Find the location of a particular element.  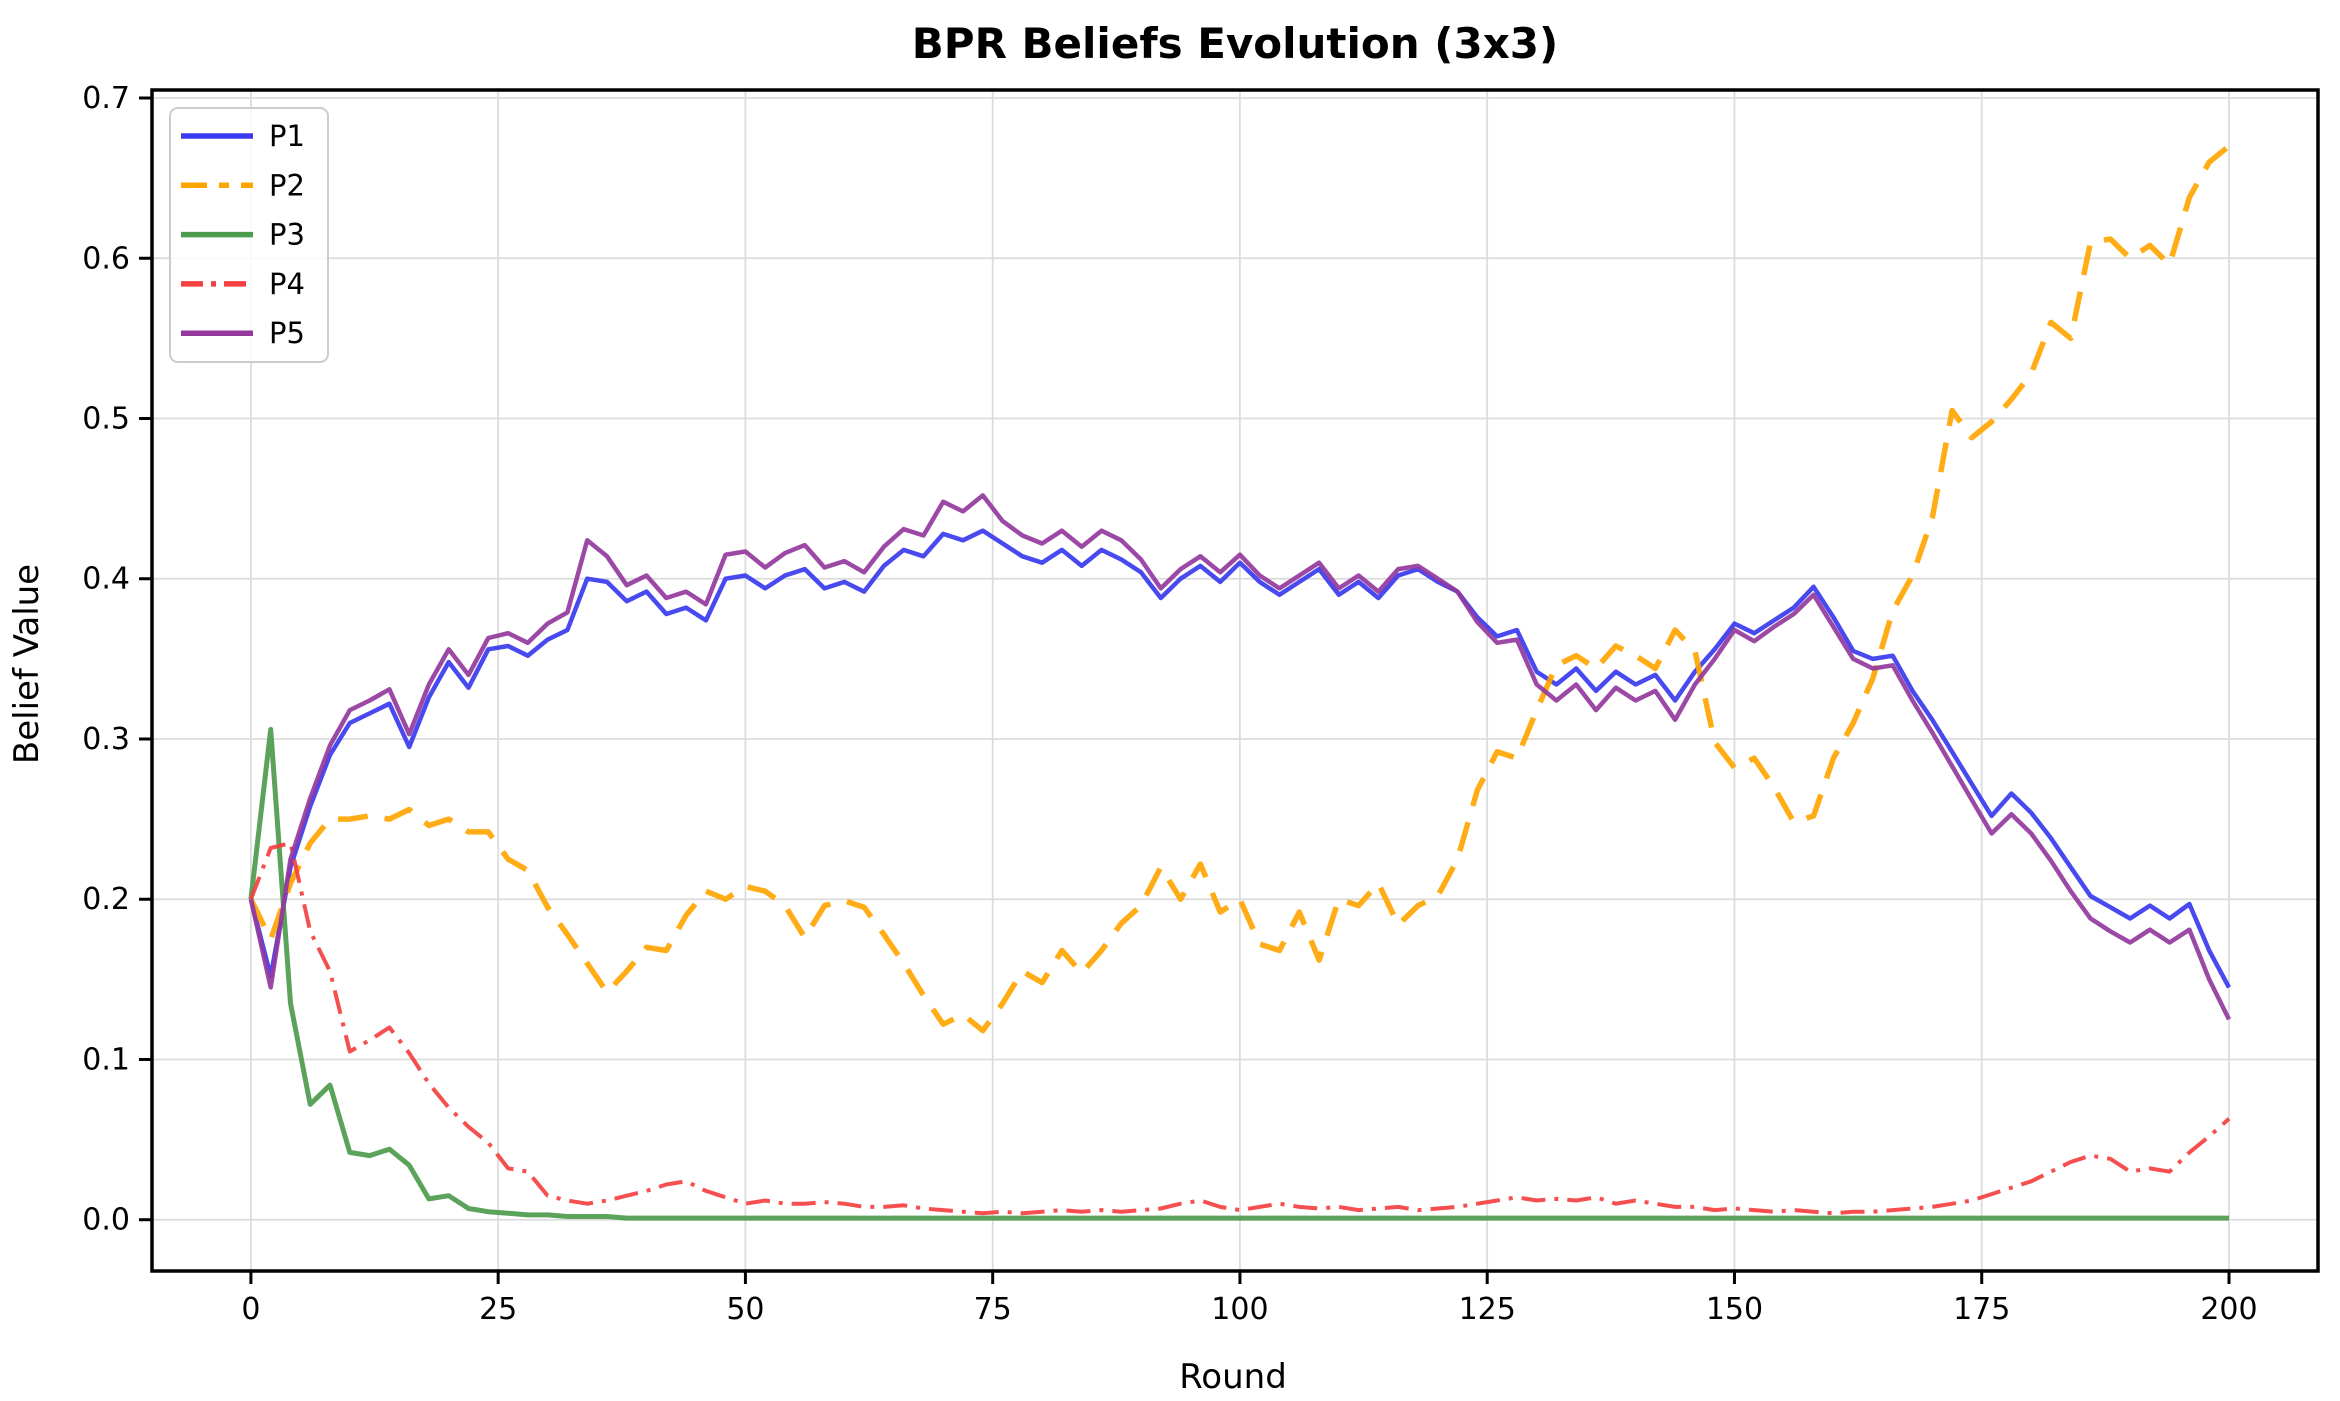

x-tick-label-100: 100 is located at coordinates (1239, 1309).